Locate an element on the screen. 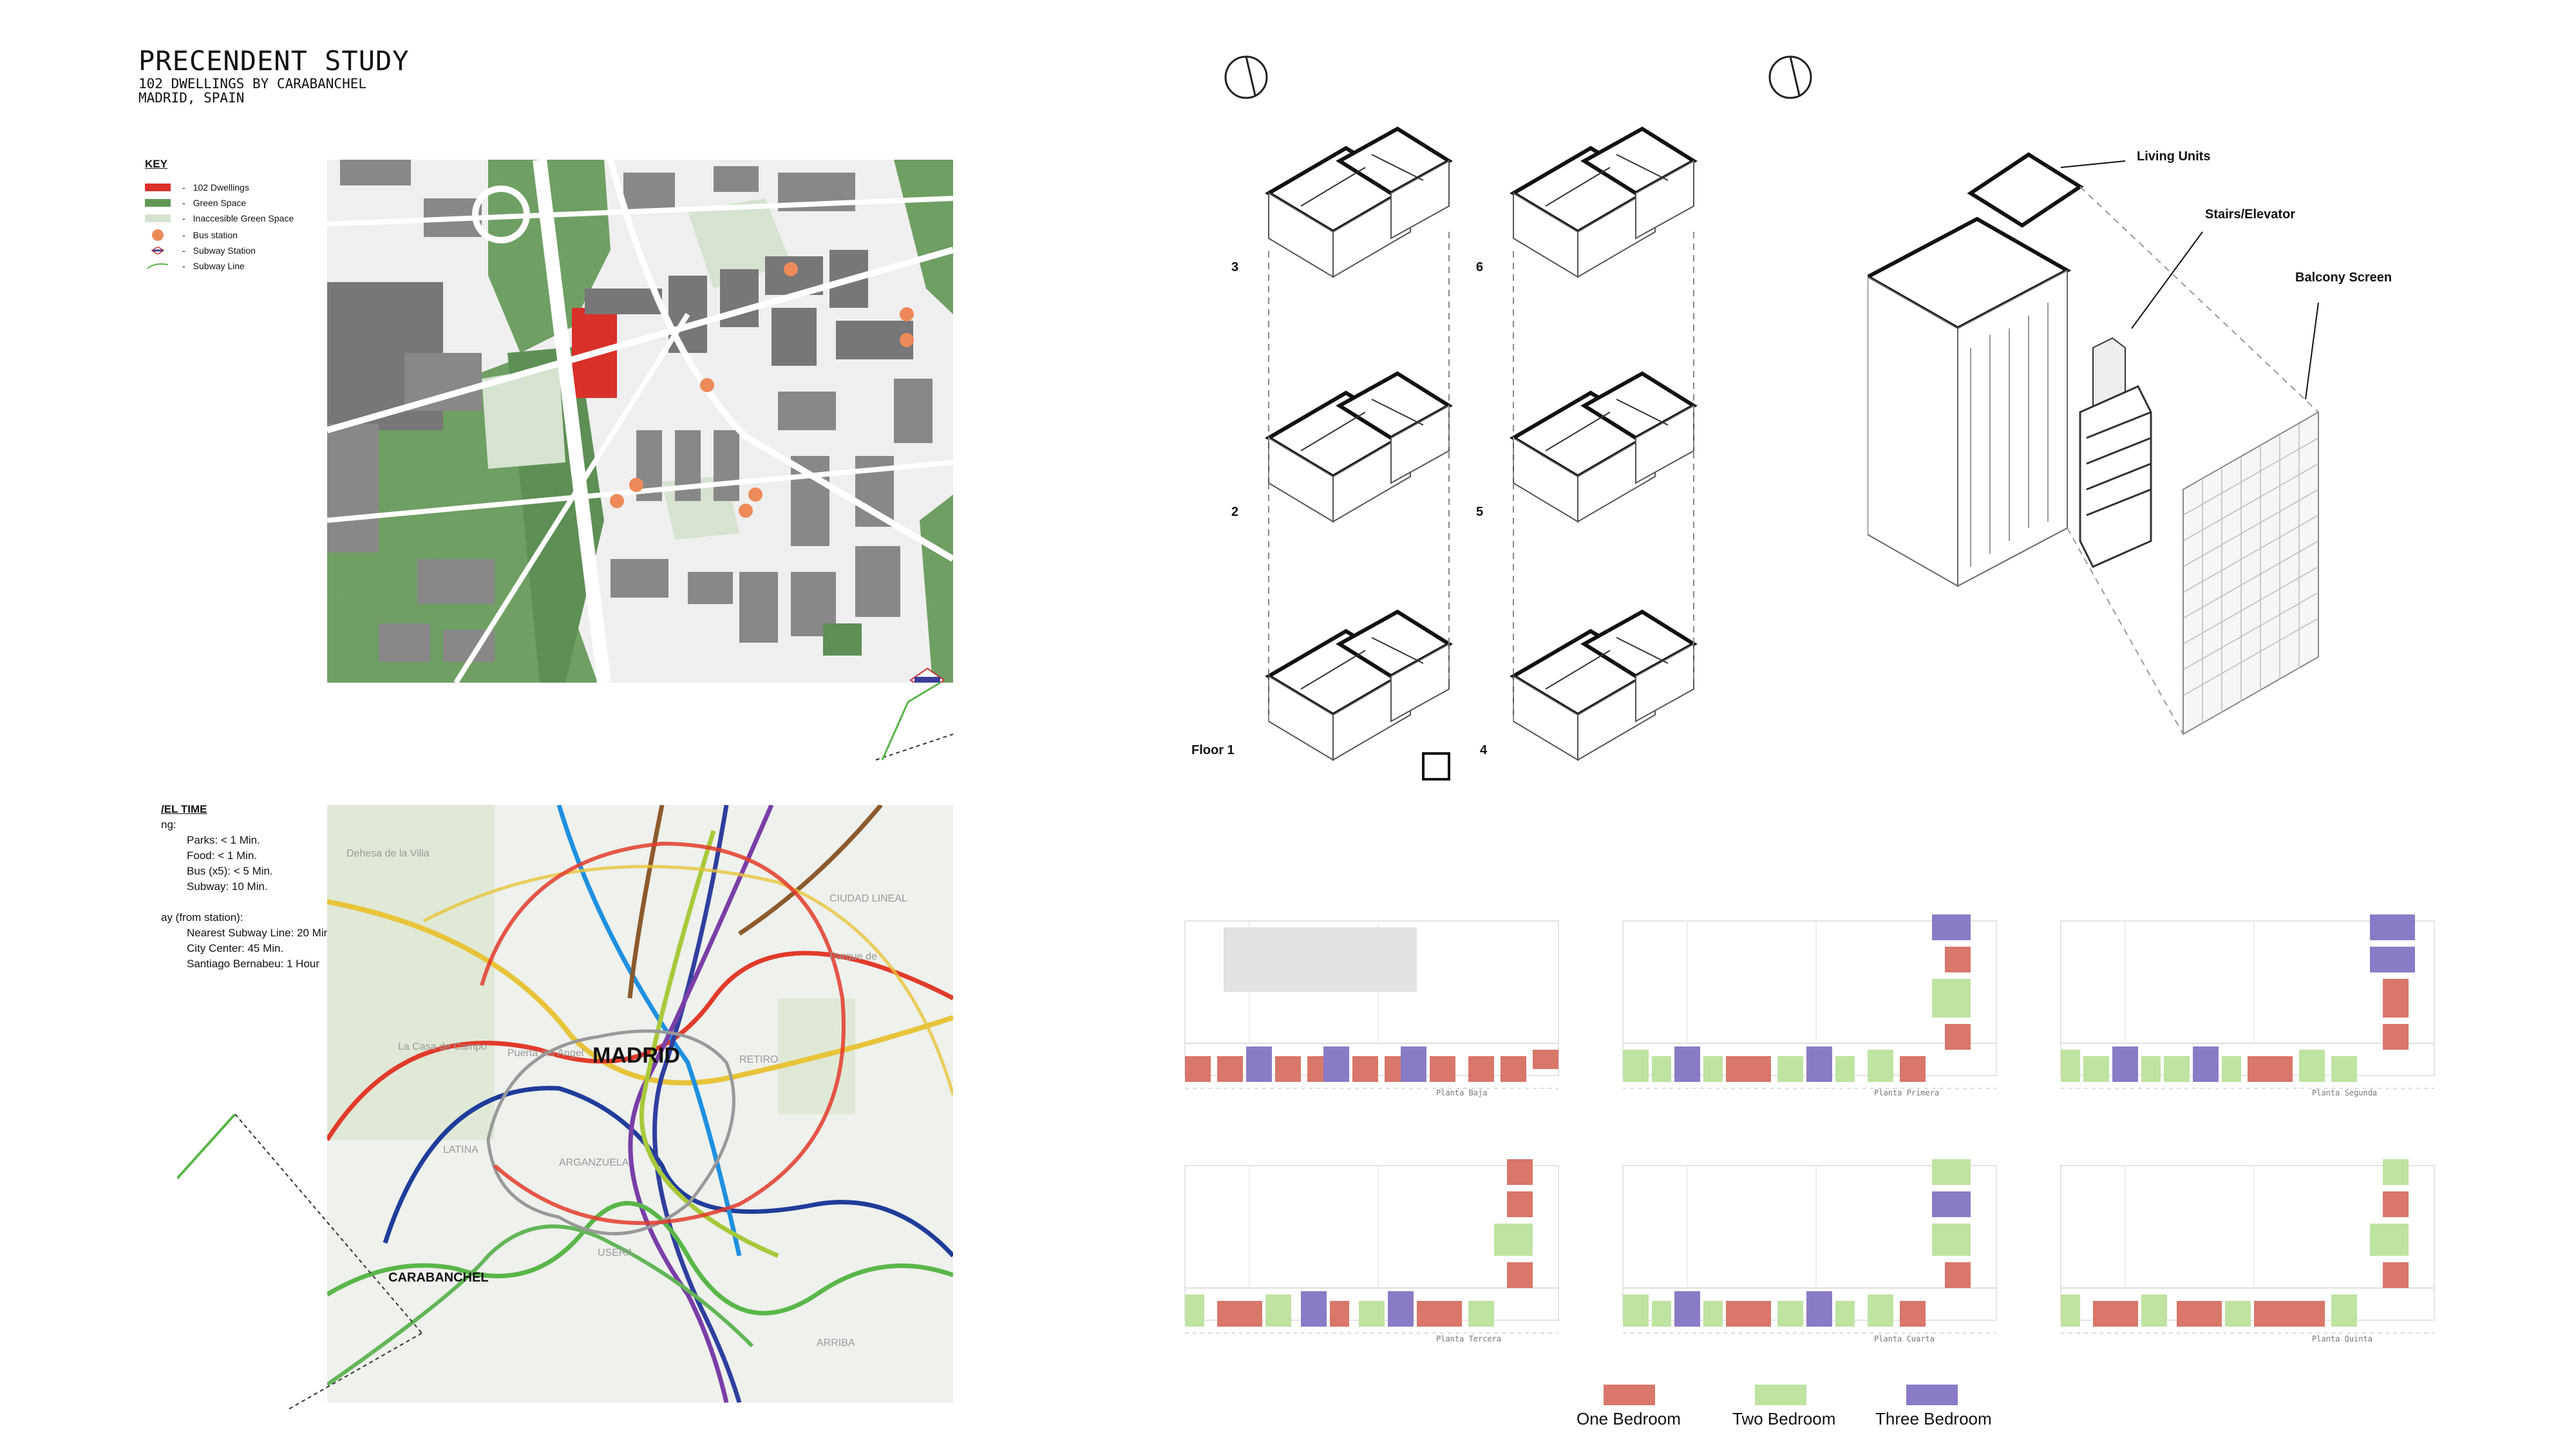  page-title: PRECENDENT STUDY is located at coordinates (274, 61).